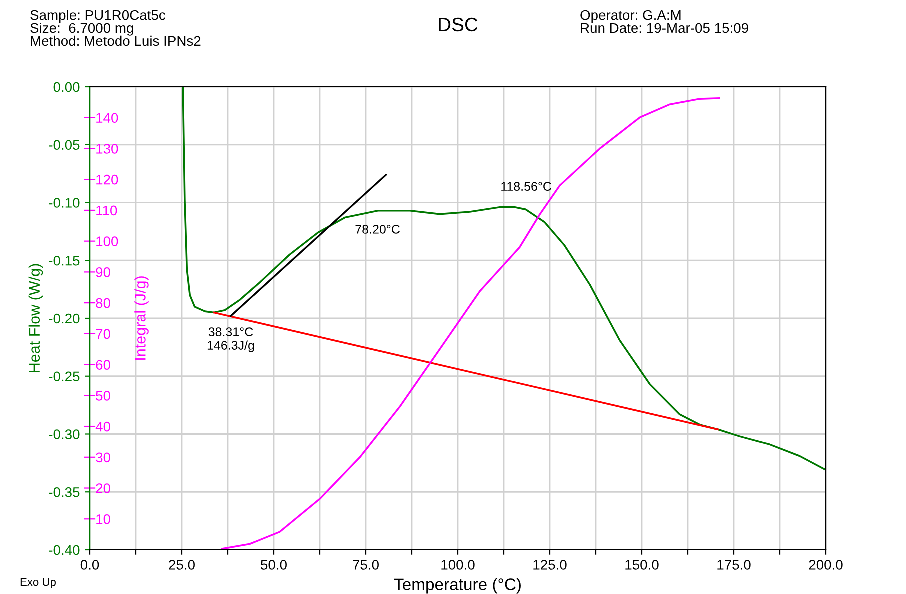 The width and height of the screenshot is (906, 594). Describe the element at coordinates (64, 203) in the screenshot. I see `y-tick-label: -0.10` at that location.